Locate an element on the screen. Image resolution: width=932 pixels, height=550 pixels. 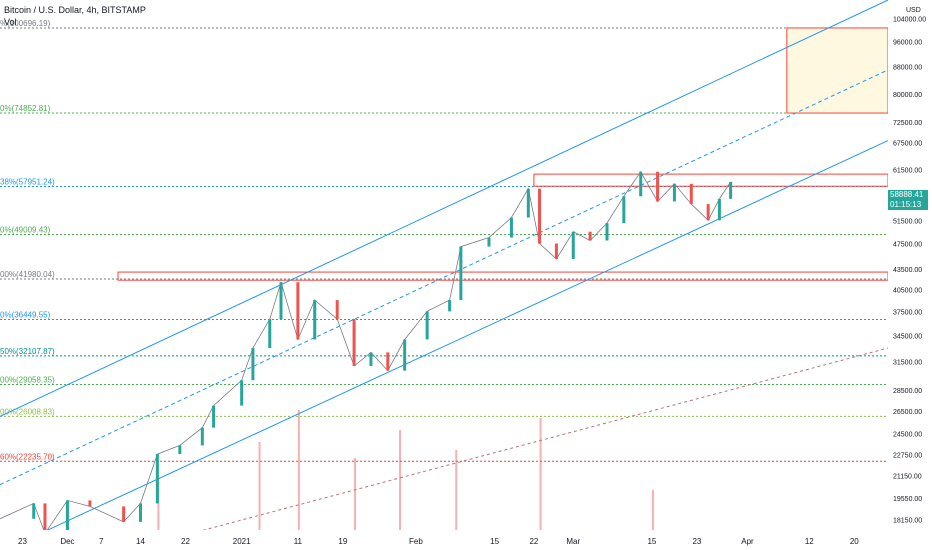
fib-label: 38%(57951.24) is located at coordinates (27, 181).